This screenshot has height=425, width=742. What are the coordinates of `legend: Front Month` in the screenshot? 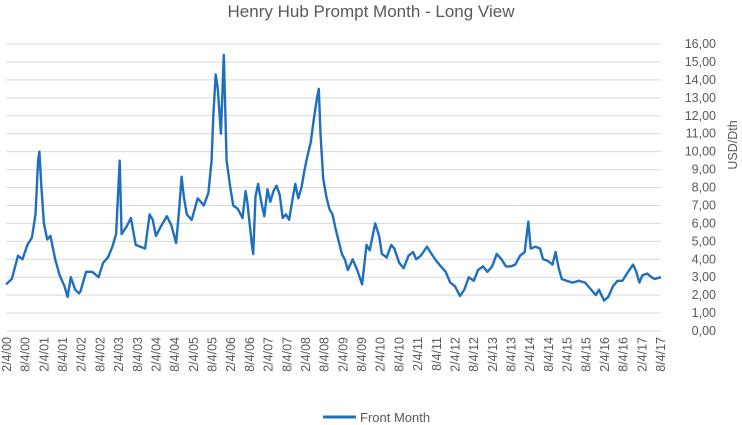 It's located at (376, 417).